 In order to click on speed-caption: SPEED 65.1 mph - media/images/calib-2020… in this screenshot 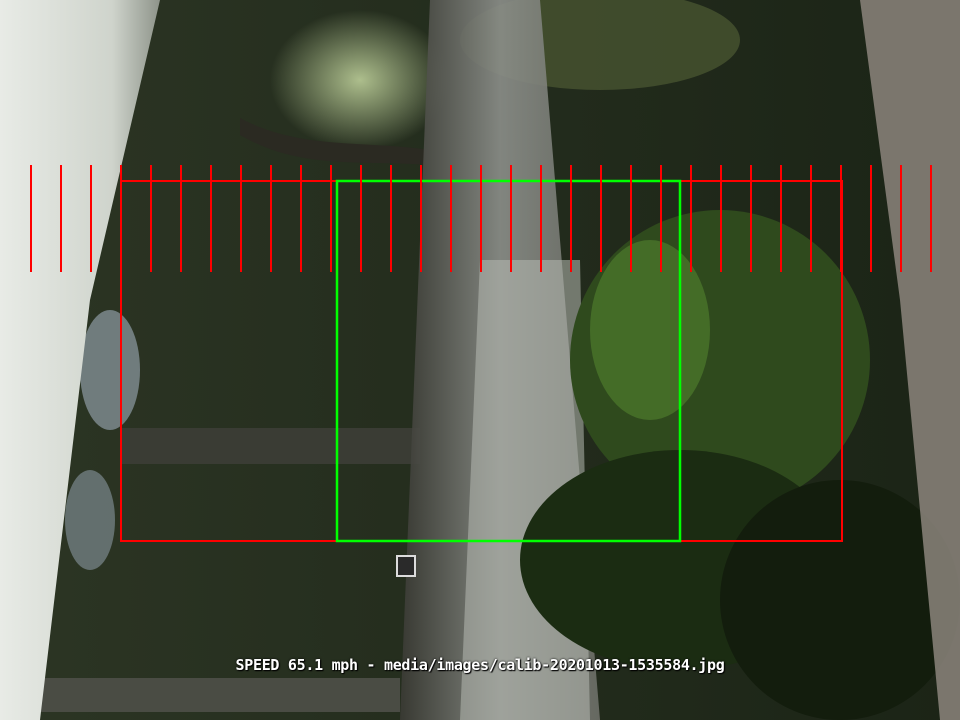, I will do `click(480, 665)`.